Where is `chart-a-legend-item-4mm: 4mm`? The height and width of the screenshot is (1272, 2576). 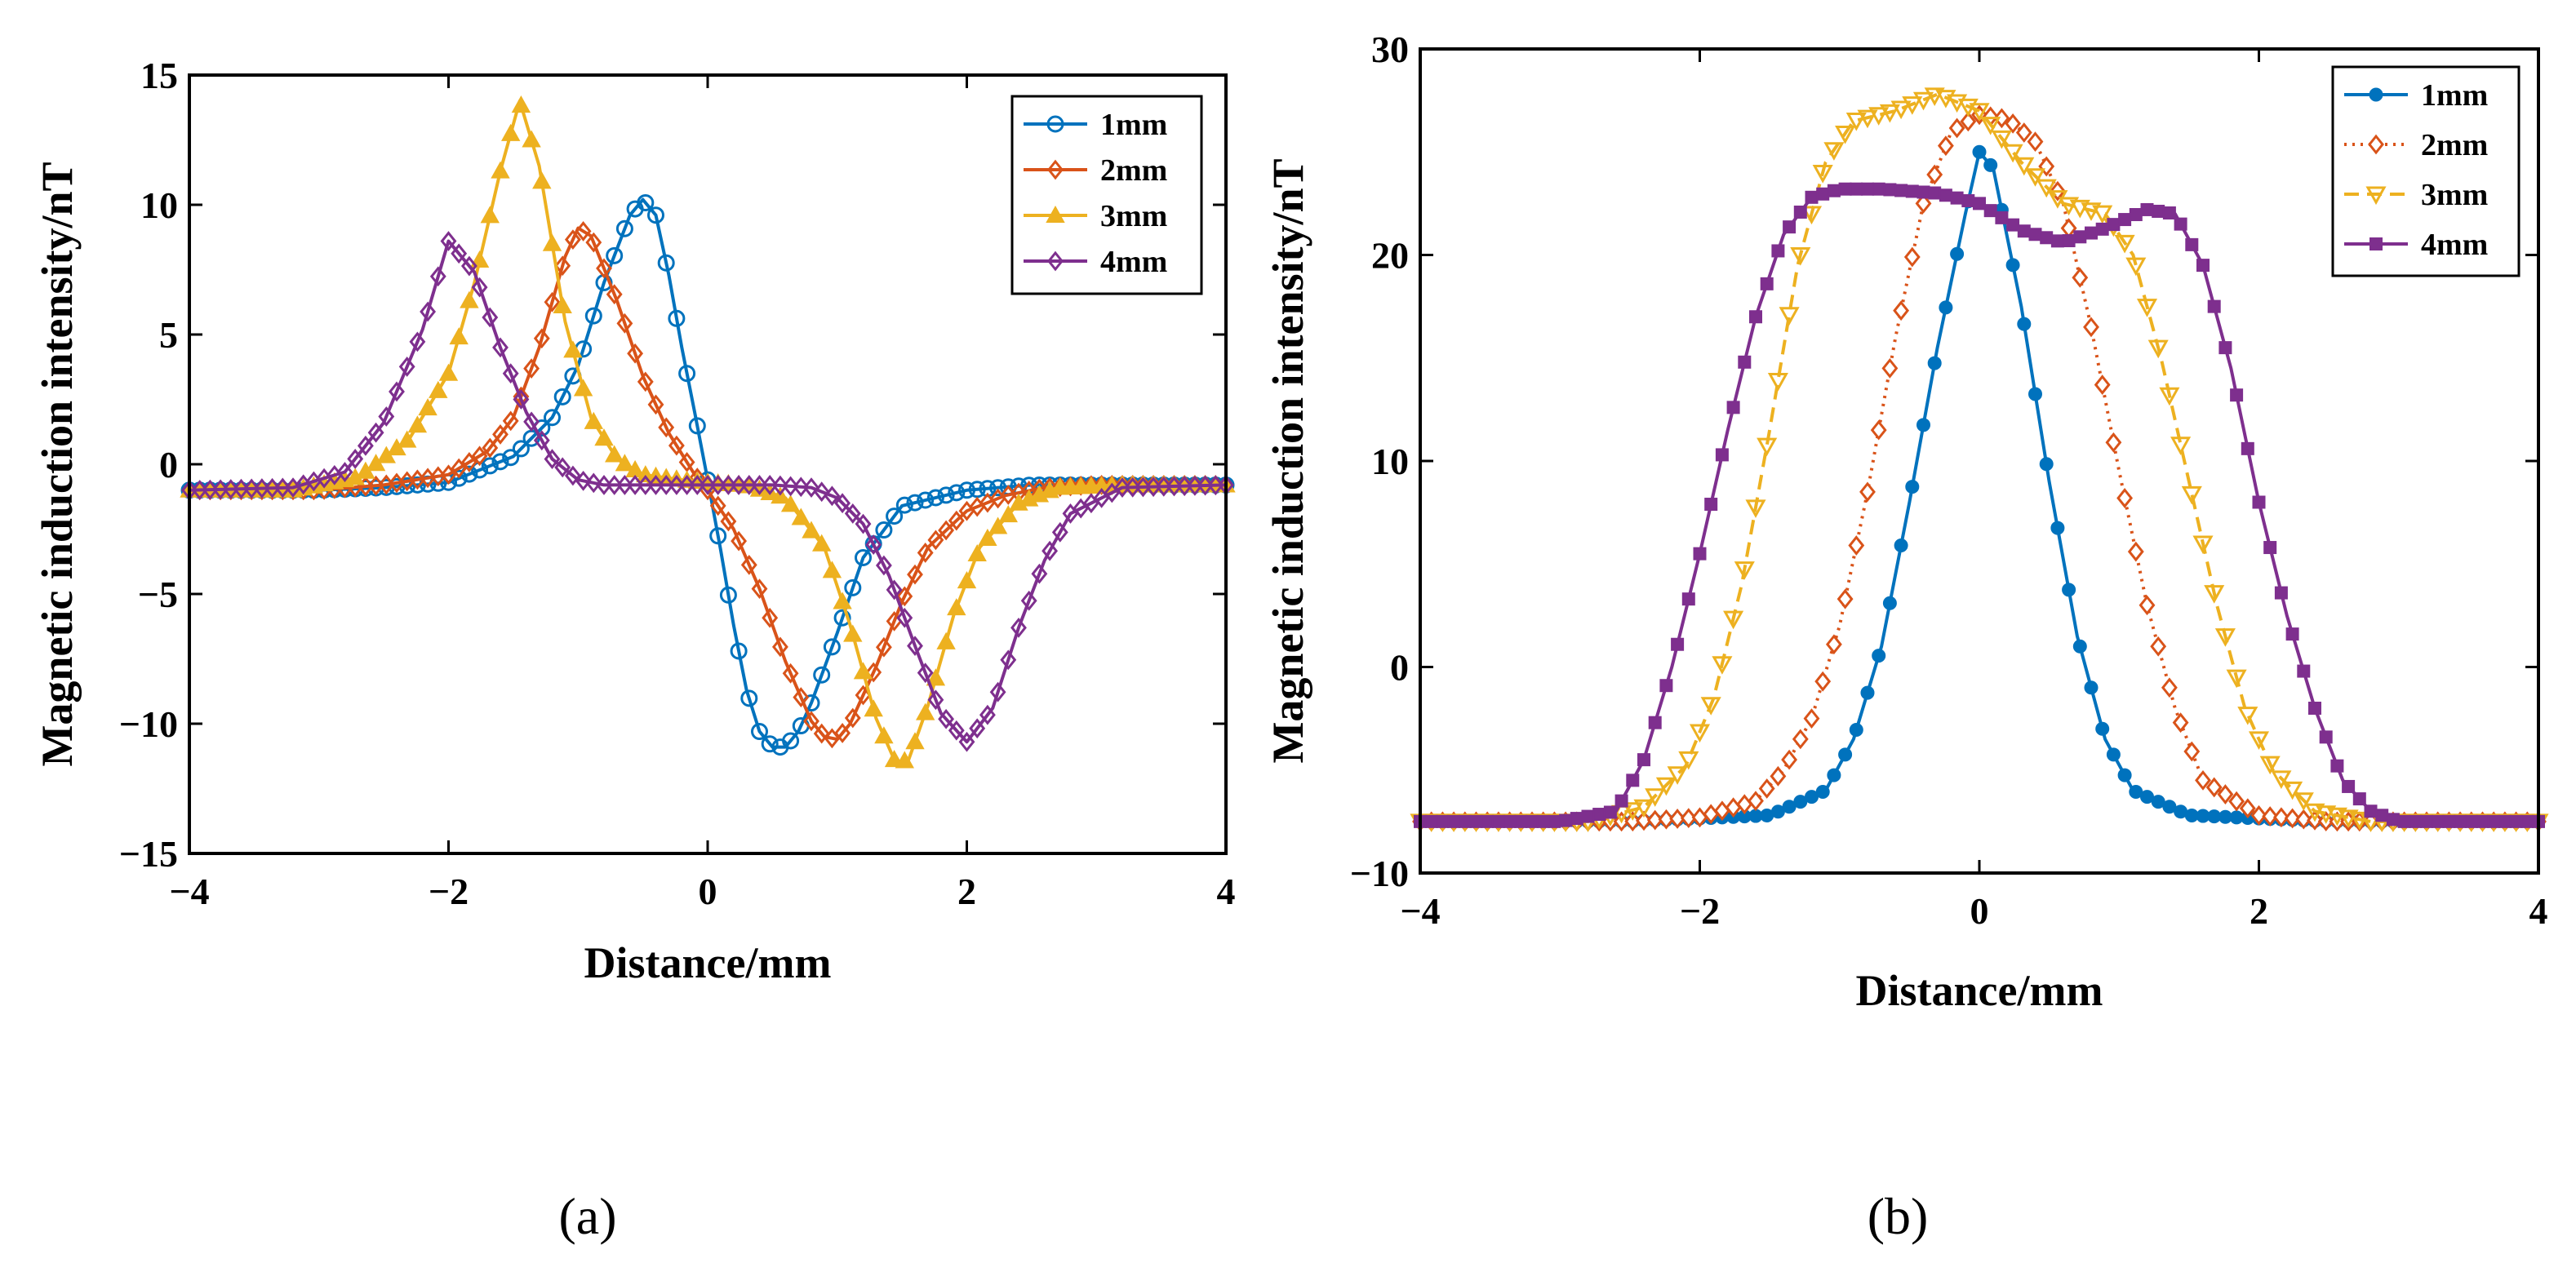 chart-a-legend-item-4mm: 4mm is located at coordinates (1095, 262).